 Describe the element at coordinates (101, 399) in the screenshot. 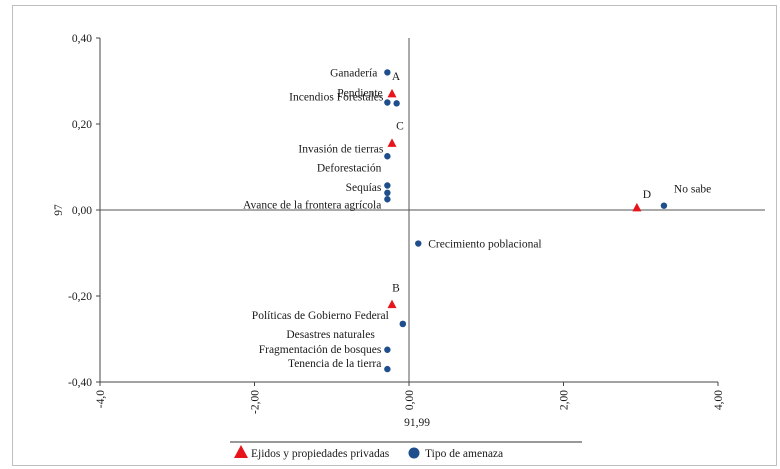

I see `x-tick-label: -4,0` at that location.